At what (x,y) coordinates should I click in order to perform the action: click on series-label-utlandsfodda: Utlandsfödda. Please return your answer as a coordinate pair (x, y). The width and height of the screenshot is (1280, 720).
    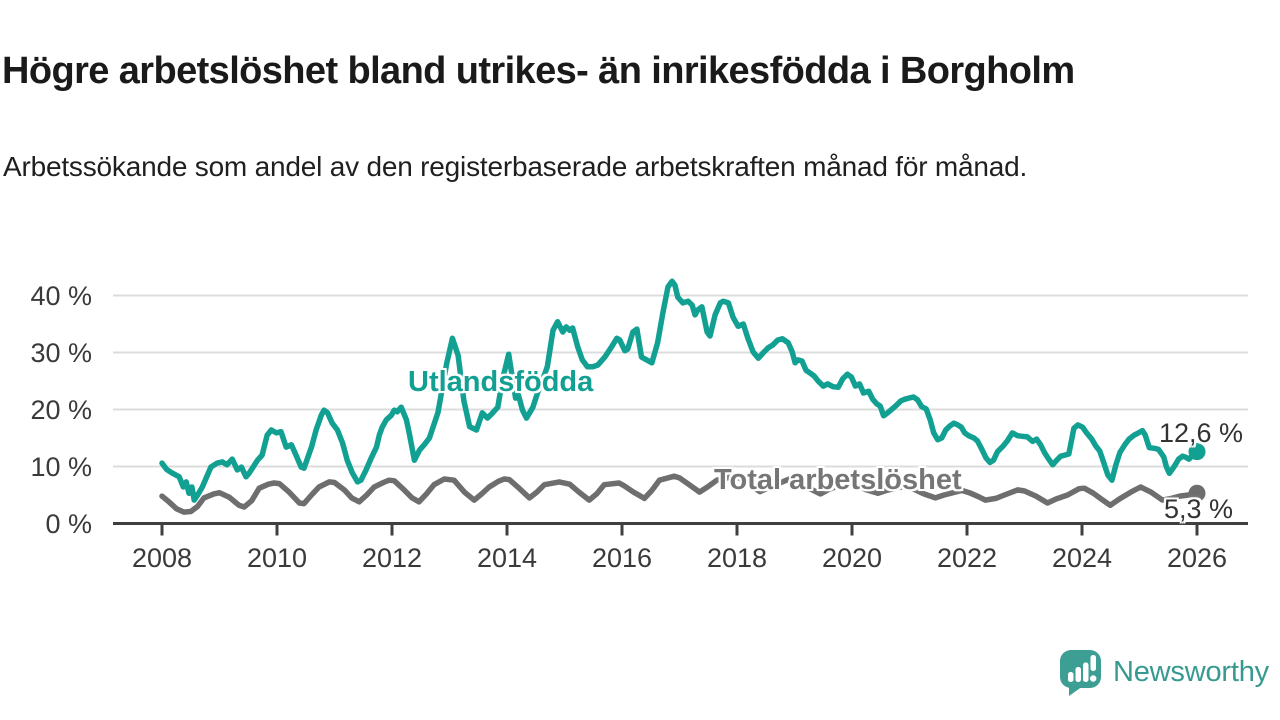
    Looking at the image, I should click on (501, 382).